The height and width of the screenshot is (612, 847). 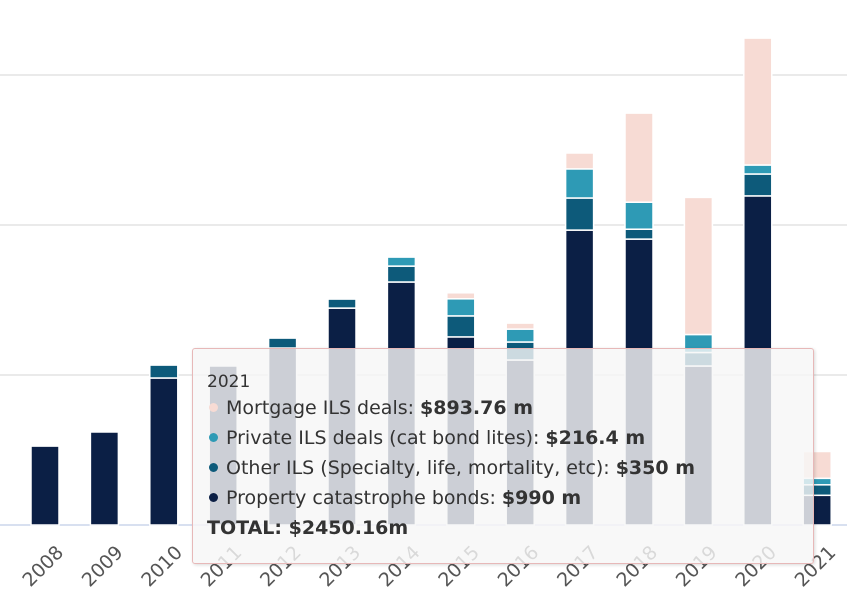 What do you see at coordinates (348, 528) in the screenshot?
I see `total-value: $2450.16m` at bounding box center [348, 528].